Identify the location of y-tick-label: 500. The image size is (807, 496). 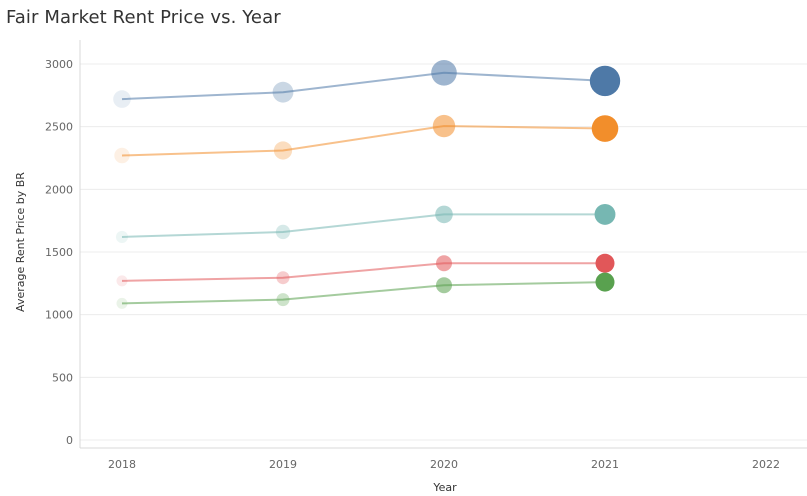
(62, 377).